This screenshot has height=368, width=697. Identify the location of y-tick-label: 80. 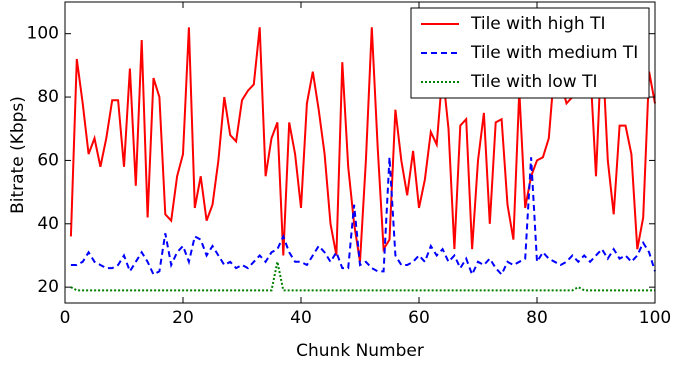
(48, 97).